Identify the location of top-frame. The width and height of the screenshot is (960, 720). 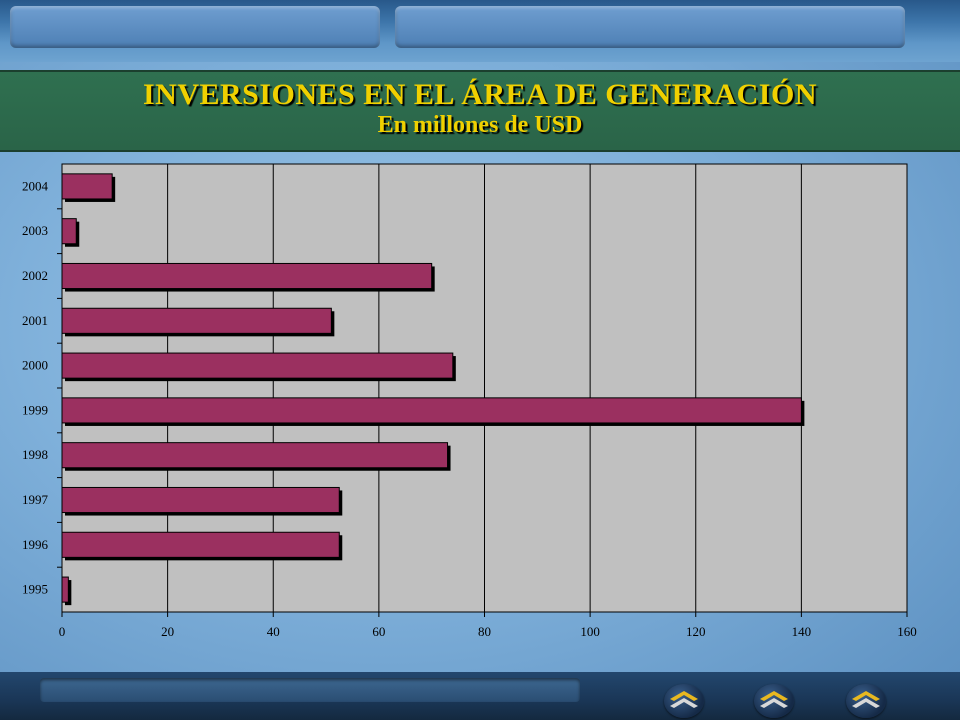
(480, 31).